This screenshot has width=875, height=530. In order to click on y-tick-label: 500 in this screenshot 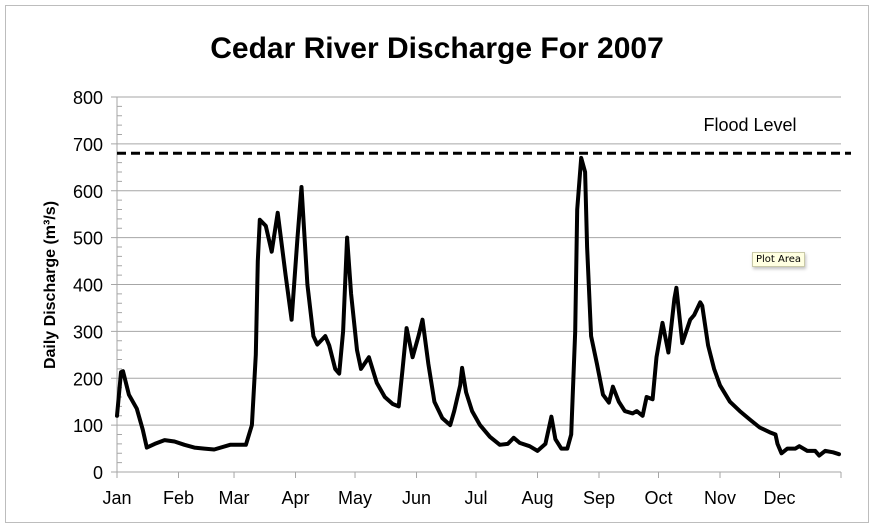, I will do `click(88, 239)`.